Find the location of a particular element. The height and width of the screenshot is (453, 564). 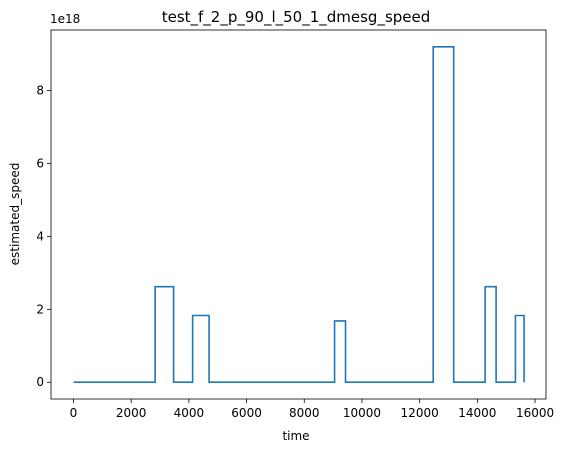

x-tick-label: 12000 is located at coordinates (420, 413).